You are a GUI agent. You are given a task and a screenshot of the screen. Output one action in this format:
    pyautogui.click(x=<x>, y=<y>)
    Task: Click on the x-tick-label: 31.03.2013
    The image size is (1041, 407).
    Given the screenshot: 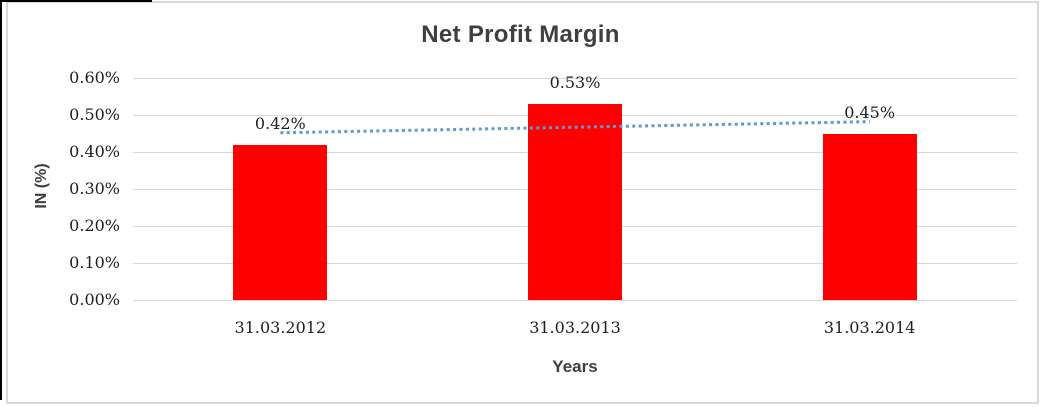 What is the action you would take?
    pyautogui.click(x=575, y=327)
    